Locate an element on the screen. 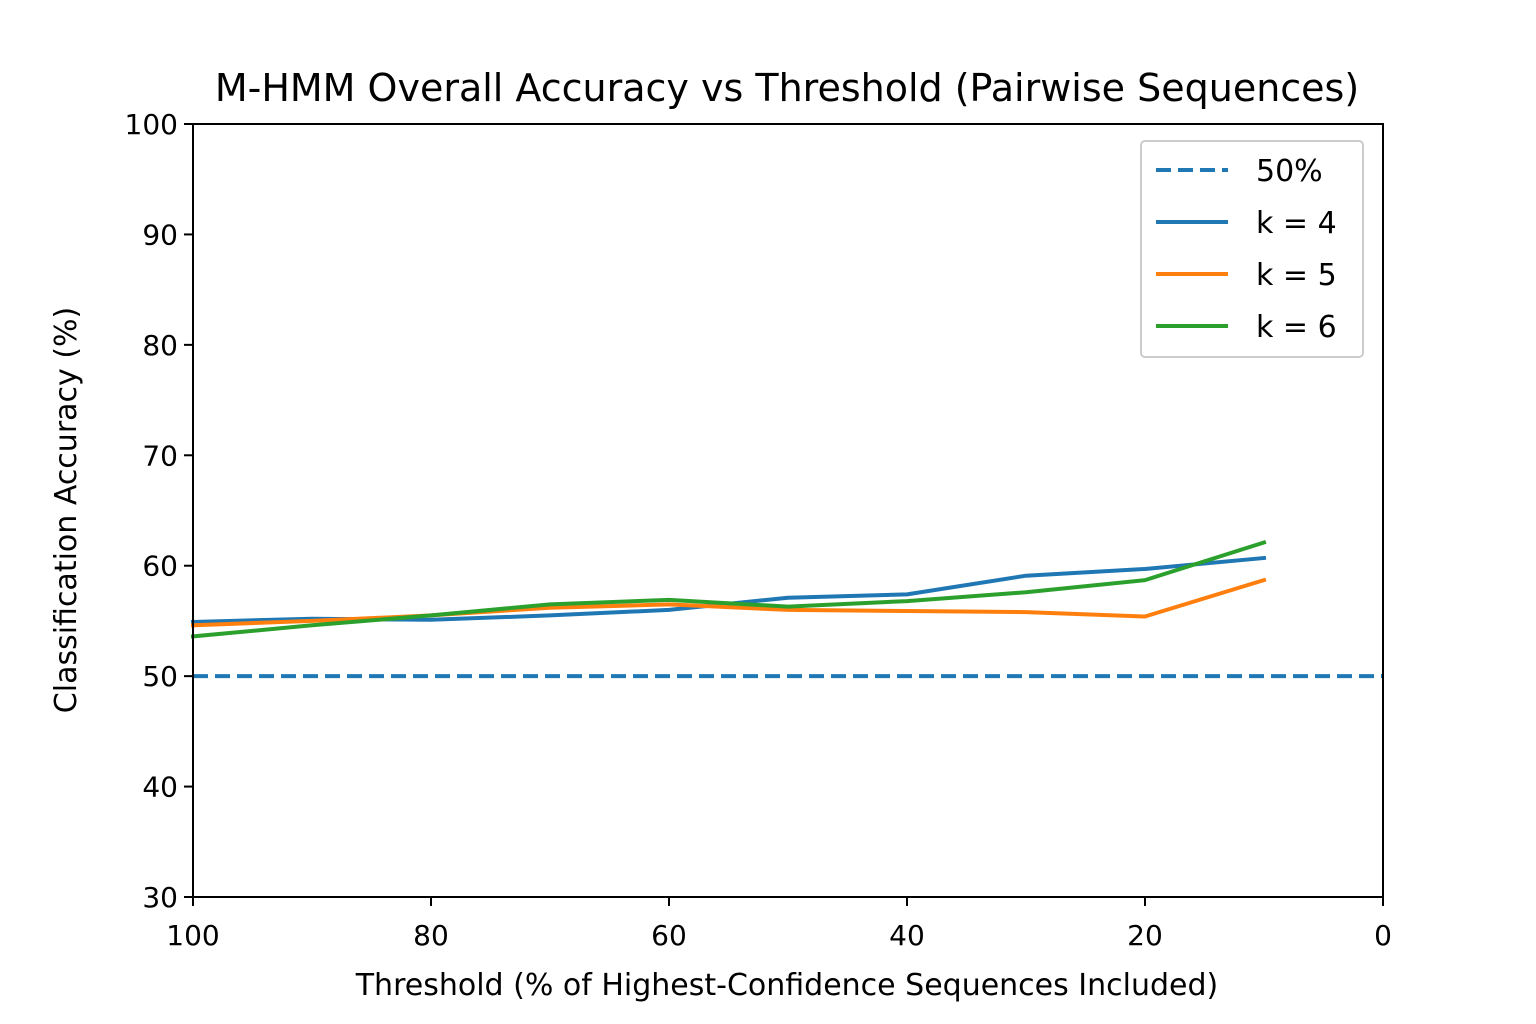 The image size is (1536, 1024). x-tick-label: 40 is located at coordinates (907, 935).